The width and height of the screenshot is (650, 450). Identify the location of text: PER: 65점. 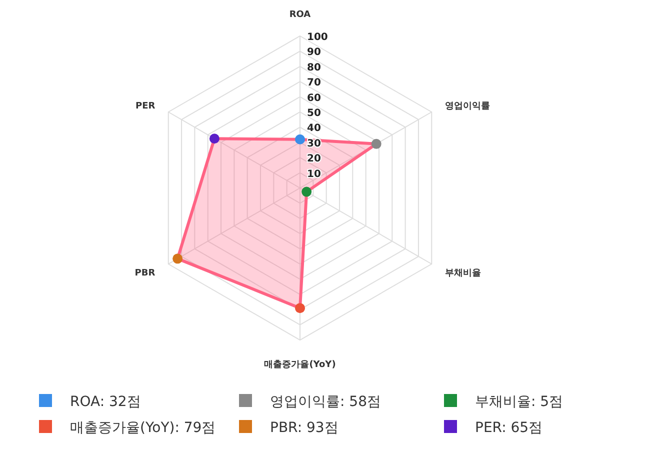
(509, 428).